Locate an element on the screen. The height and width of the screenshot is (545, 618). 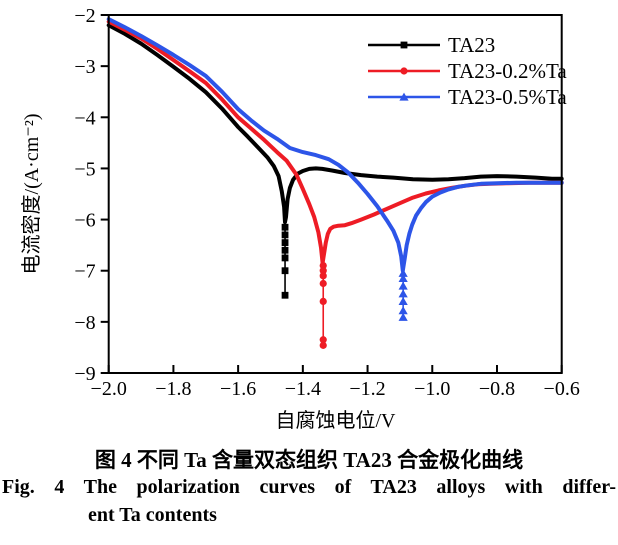
x-tick-label: −1.6 is located at coordinates (238, 389).